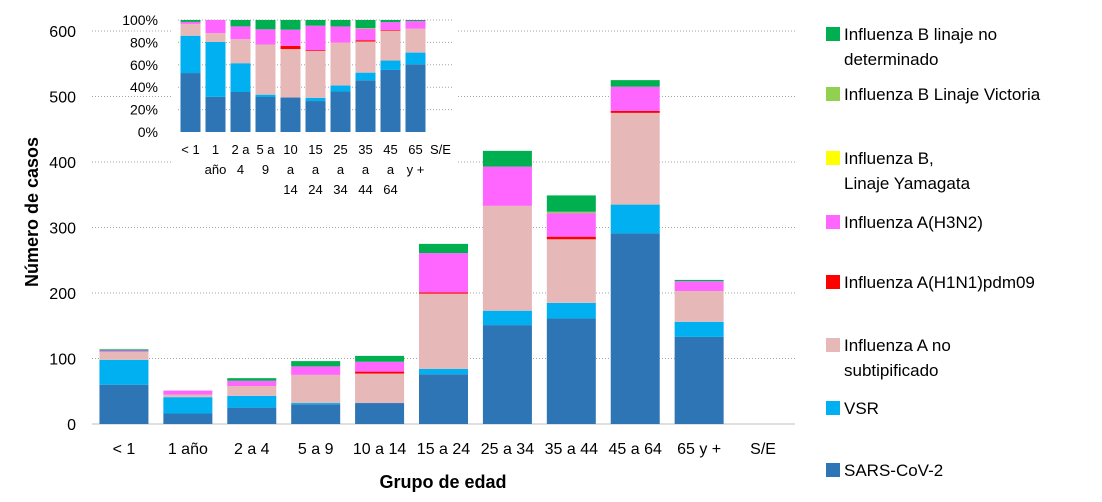  I want to click on y-tick-label: 100, so click(62, 360).